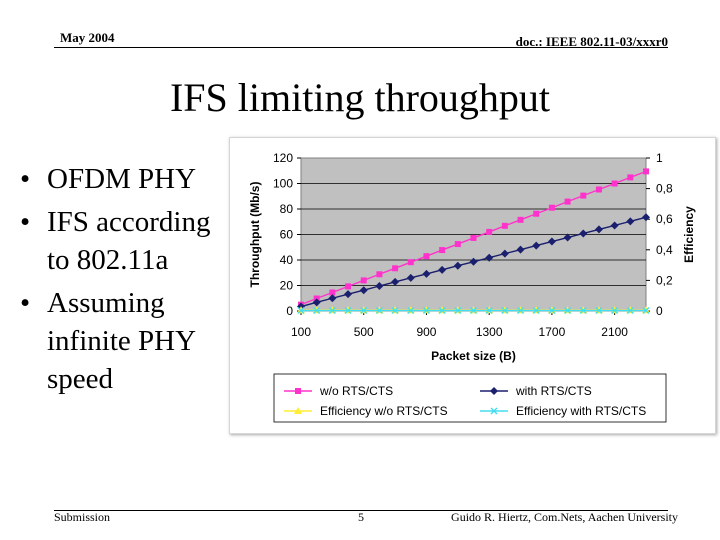  What do you see at coordinates (426, 332) in the screenshot?
I see `x-tick-label: 900` at bounding box center [426, 332].